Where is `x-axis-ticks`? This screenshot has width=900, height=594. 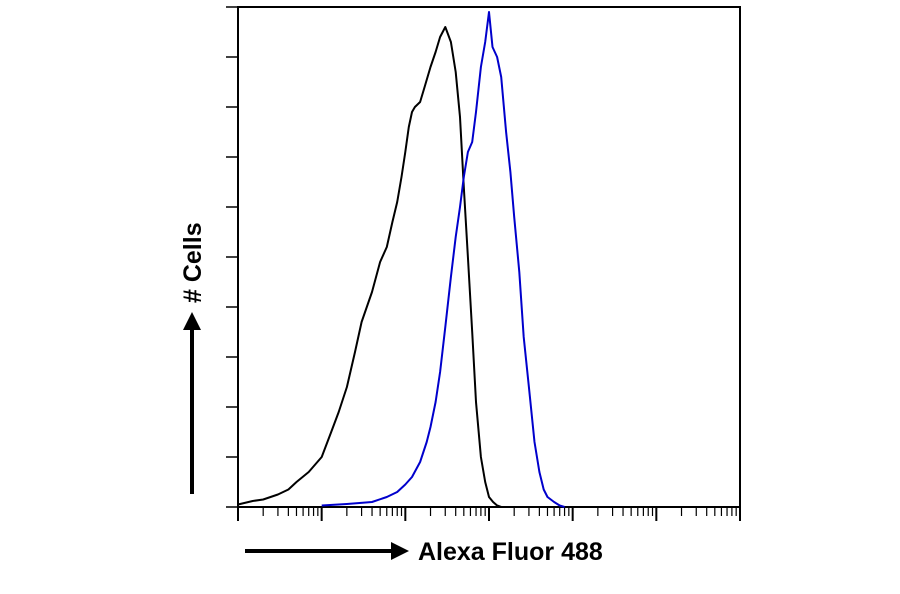 x-axis-ticks is located at coordinates (489, 514).